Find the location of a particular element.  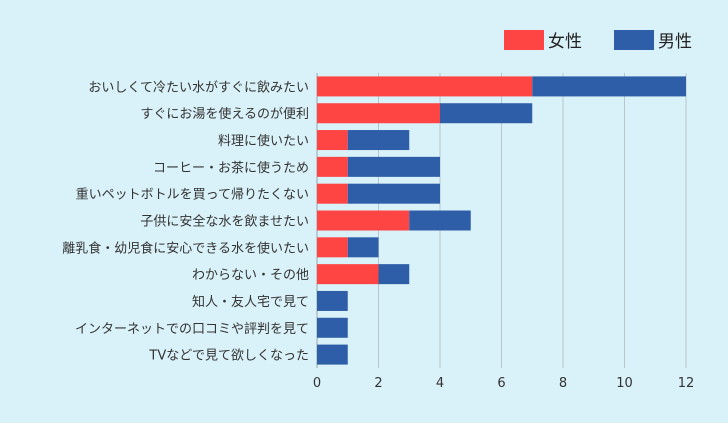

category-label-2: 料理に使いたい is located at coordinates (263, 141).